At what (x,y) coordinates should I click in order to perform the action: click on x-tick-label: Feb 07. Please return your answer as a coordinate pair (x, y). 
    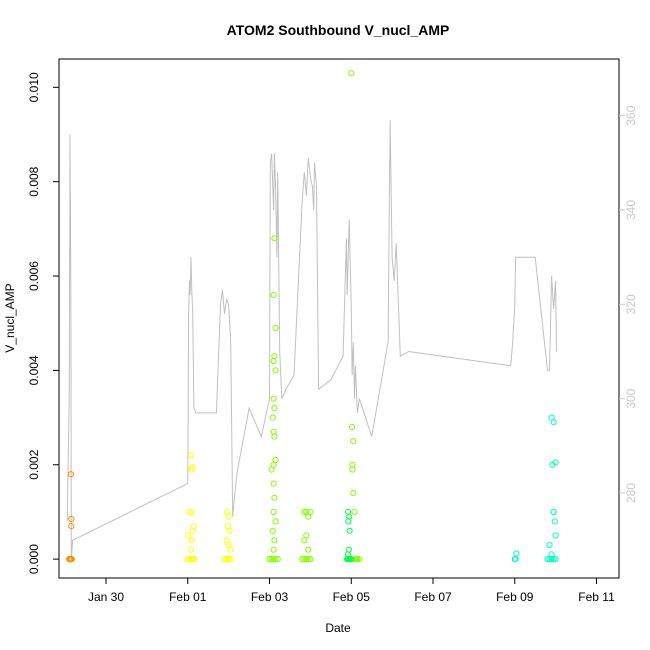
    Looking at the image, I should click on (433, 597).